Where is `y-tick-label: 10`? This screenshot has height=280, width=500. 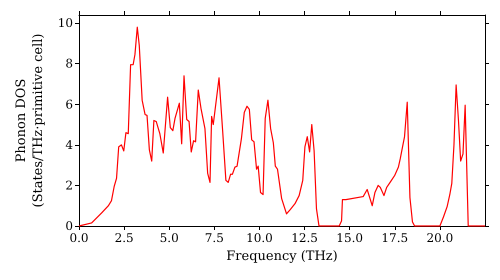 y-tick-label: 10 is located at coordinates (65, 23).